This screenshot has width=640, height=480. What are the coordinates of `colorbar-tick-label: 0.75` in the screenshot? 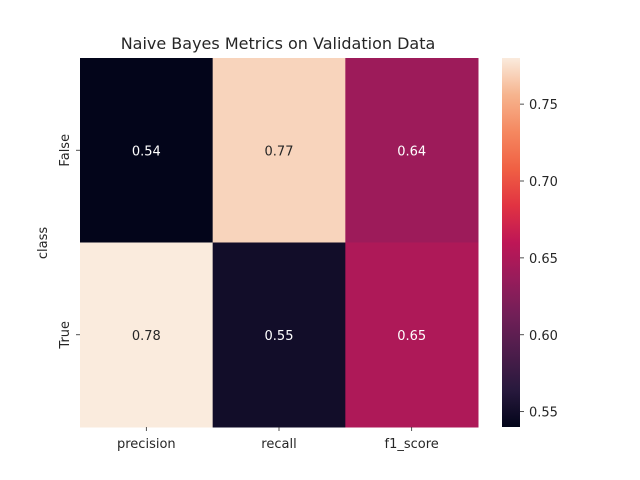 It's located at (543, 105).